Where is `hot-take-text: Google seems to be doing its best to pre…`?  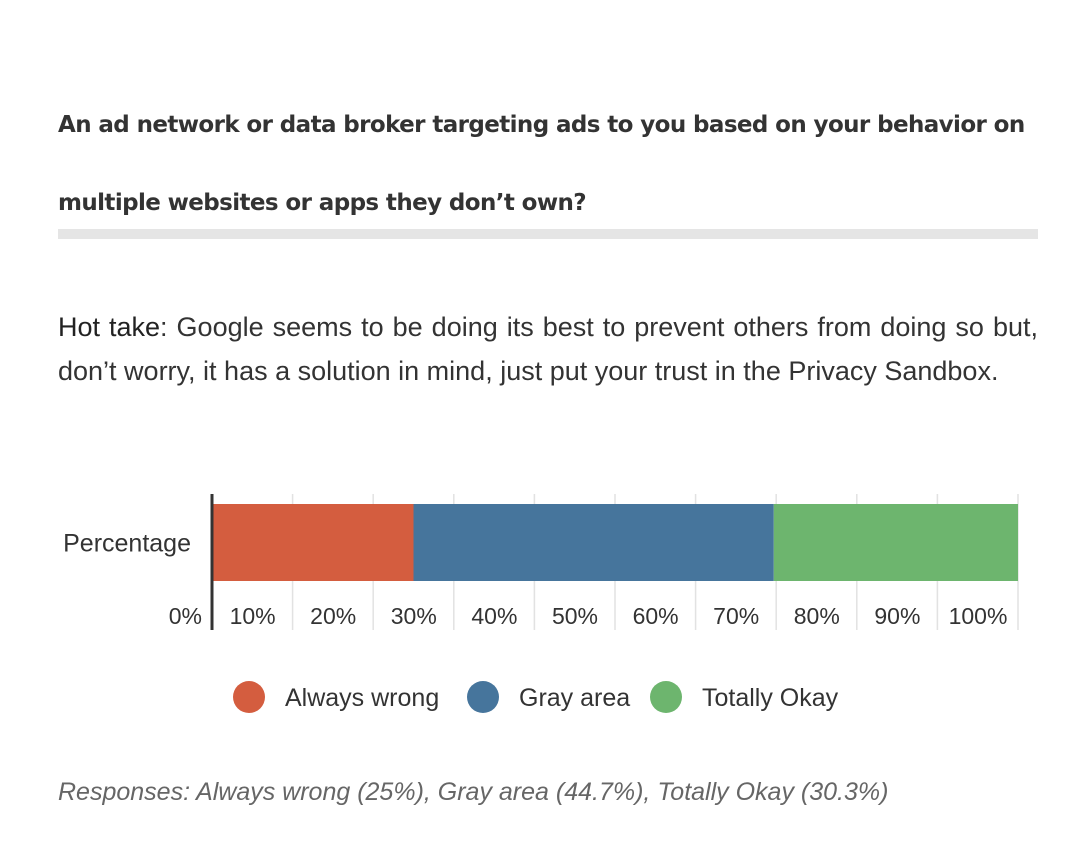
hot-take-text: Google seems to be doing its best to pre… is located at coordinates (548, 349).